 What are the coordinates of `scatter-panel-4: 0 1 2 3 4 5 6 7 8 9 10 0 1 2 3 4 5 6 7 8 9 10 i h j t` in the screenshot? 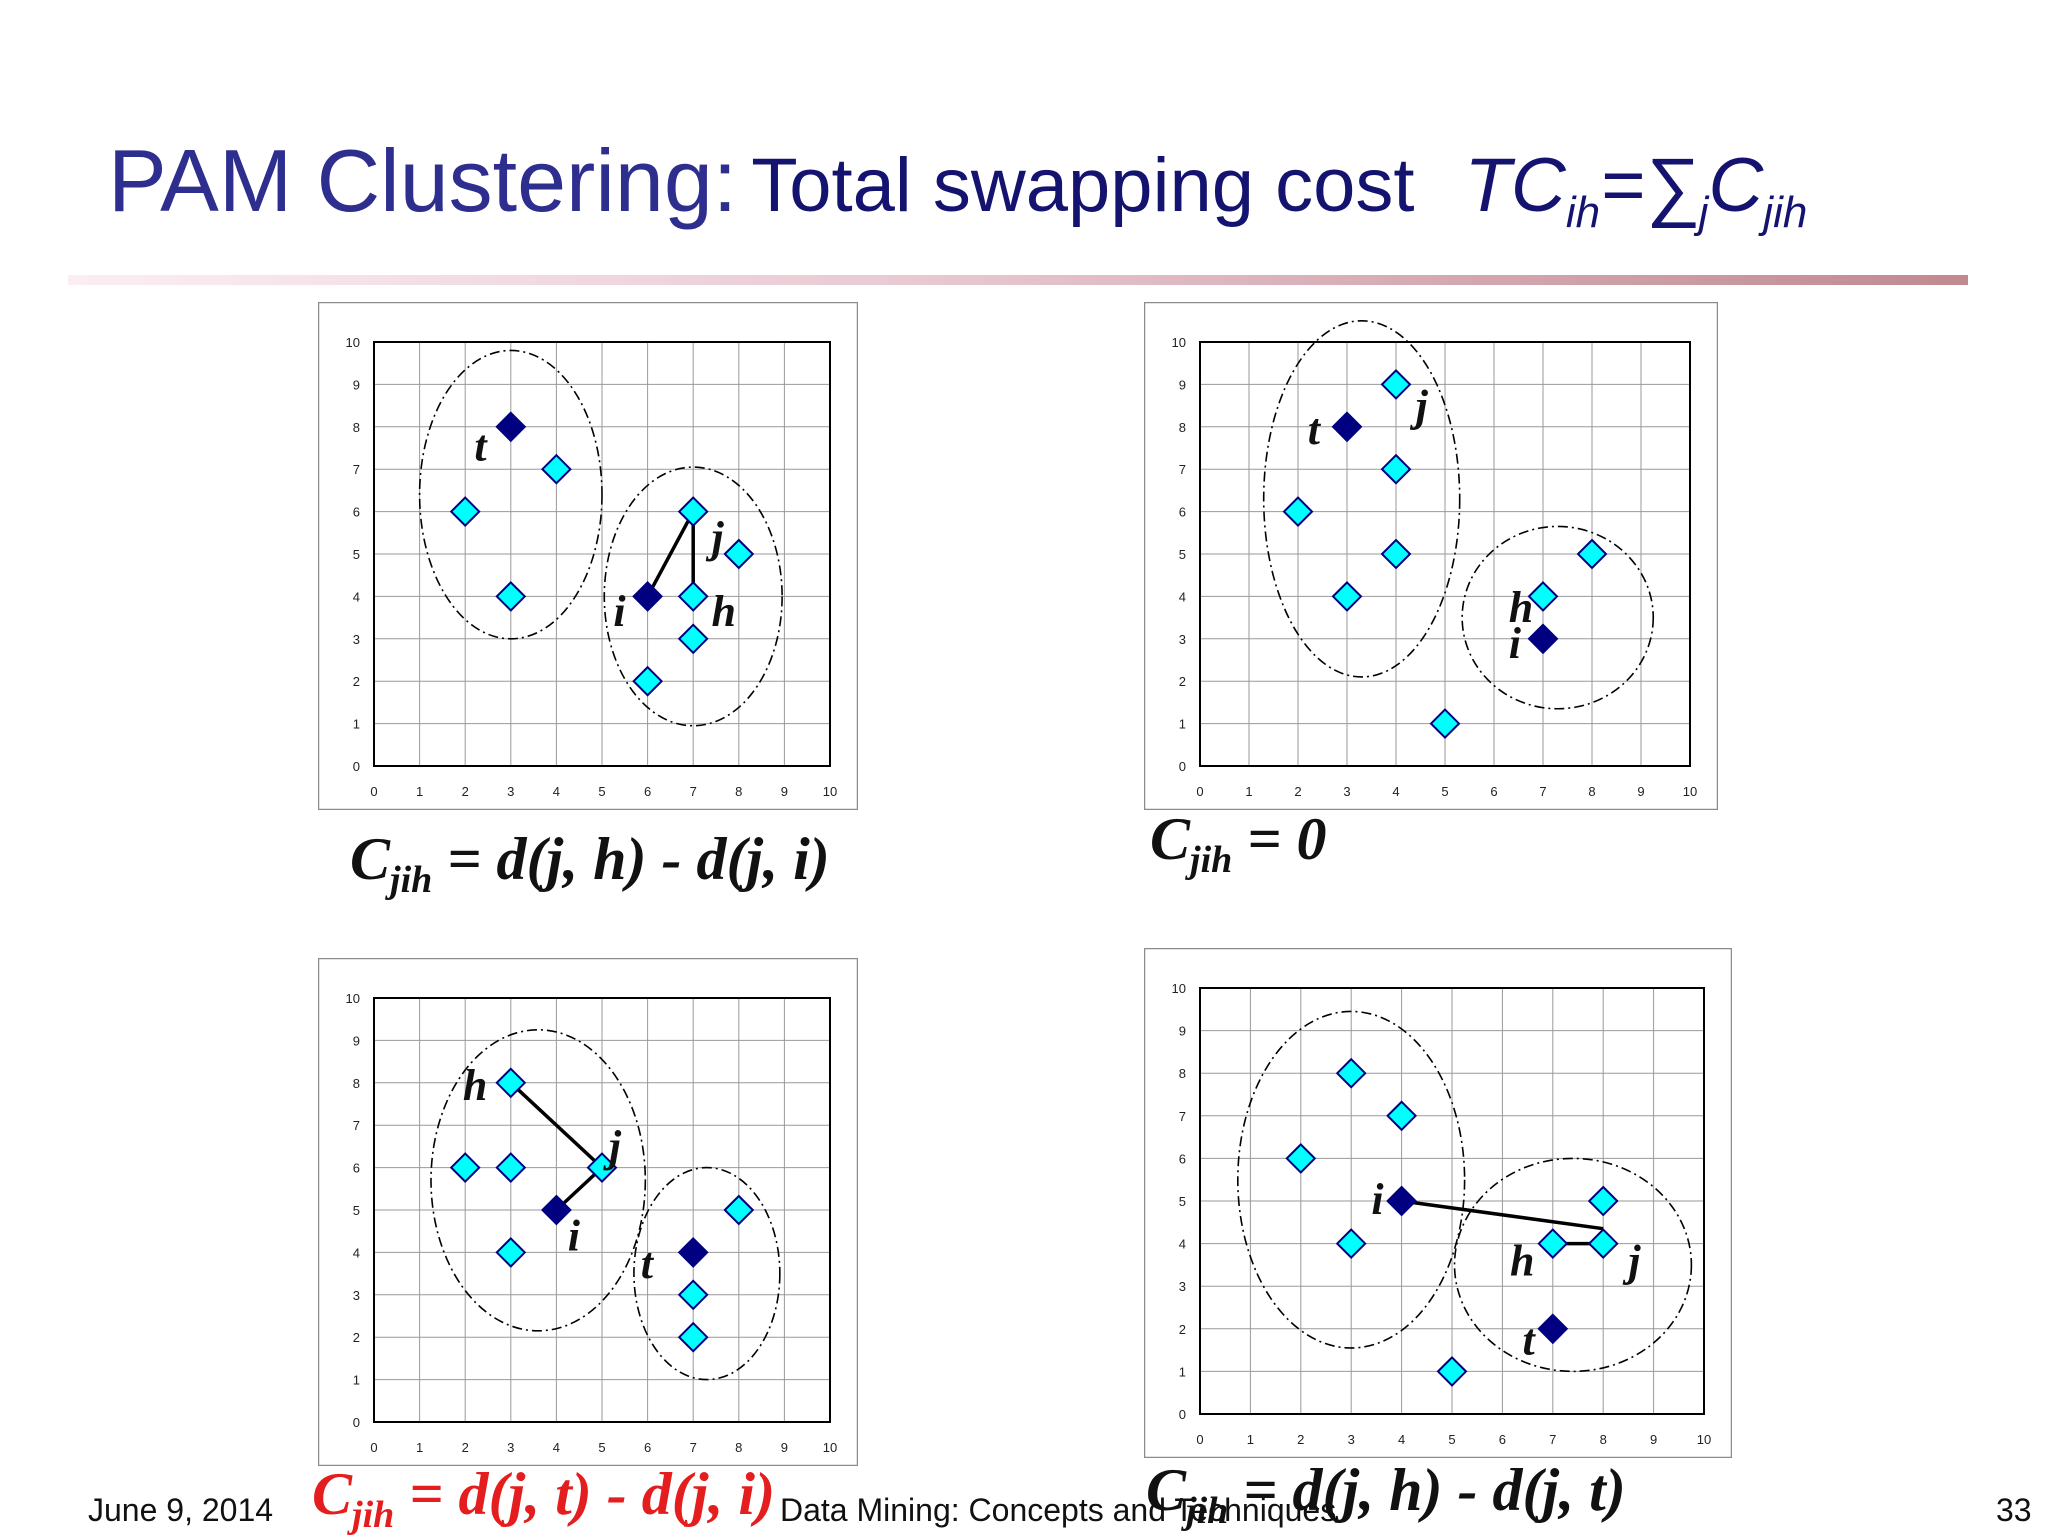 It's located at (1438, 1203).